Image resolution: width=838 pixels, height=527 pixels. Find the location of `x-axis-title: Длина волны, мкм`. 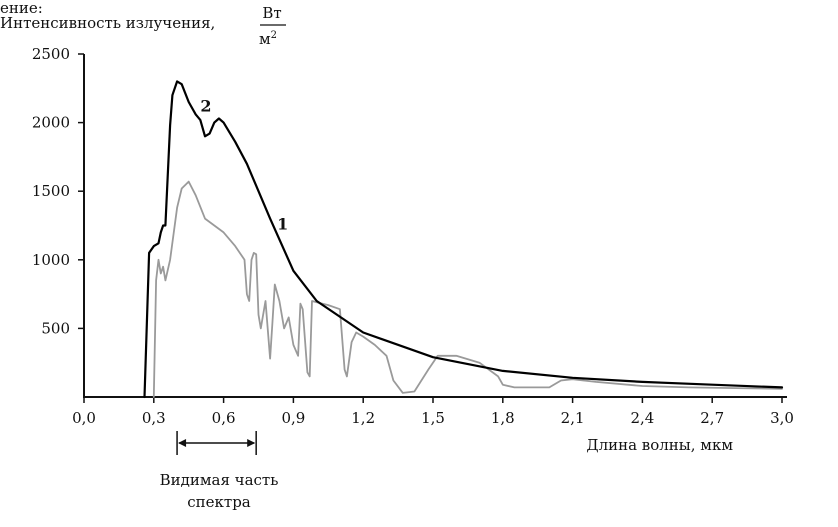

x-axis-title: Длина волны, мкм is located at coordinates (659, 445).